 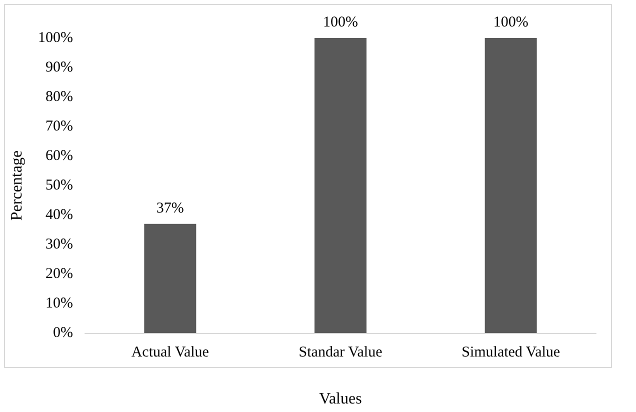 I want to click on x-tick-label: Actual Value, so click(x=170, y=352).